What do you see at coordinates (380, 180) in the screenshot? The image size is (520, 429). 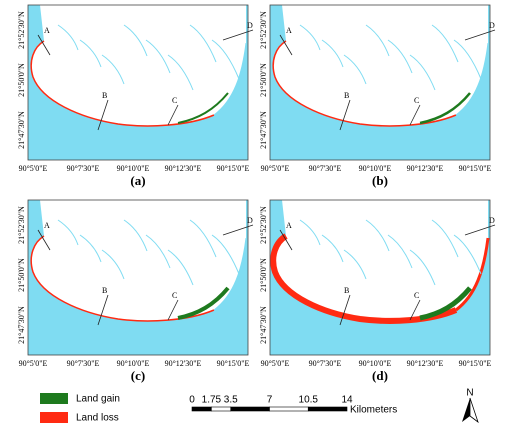 I see `panel-label: (b)` at bounding box center [380, 180].